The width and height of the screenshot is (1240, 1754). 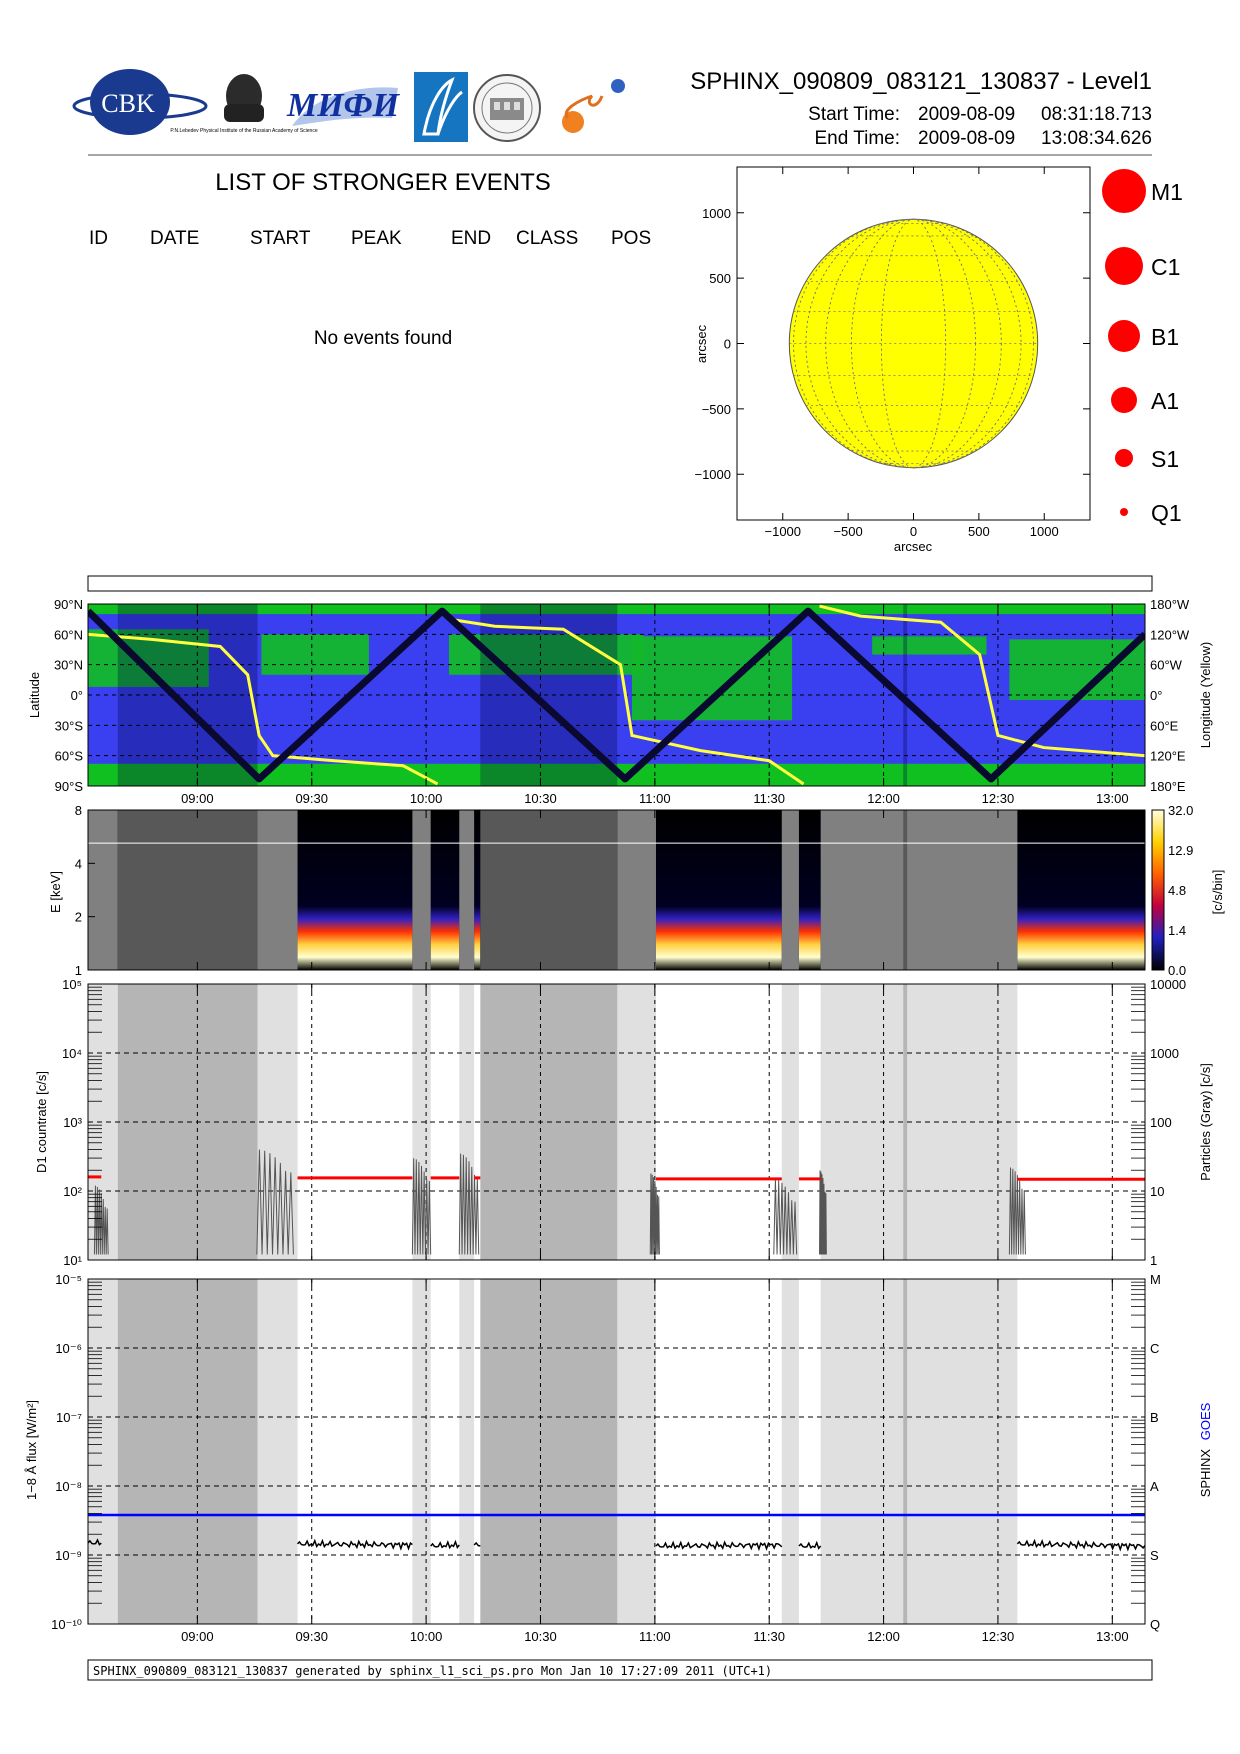 What do you see at coordinates (1164, 725) in the screenshot?
I see `longitude-tick-label: 60°E` at bounding box center [1164, 725].